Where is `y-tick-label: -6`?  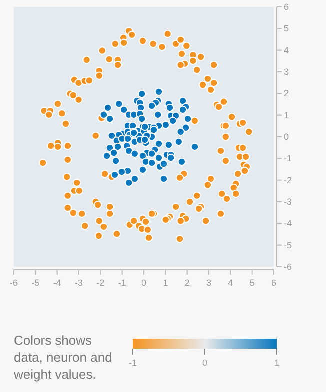 y-tick-label: -6 is located at coordinates (288, 267).